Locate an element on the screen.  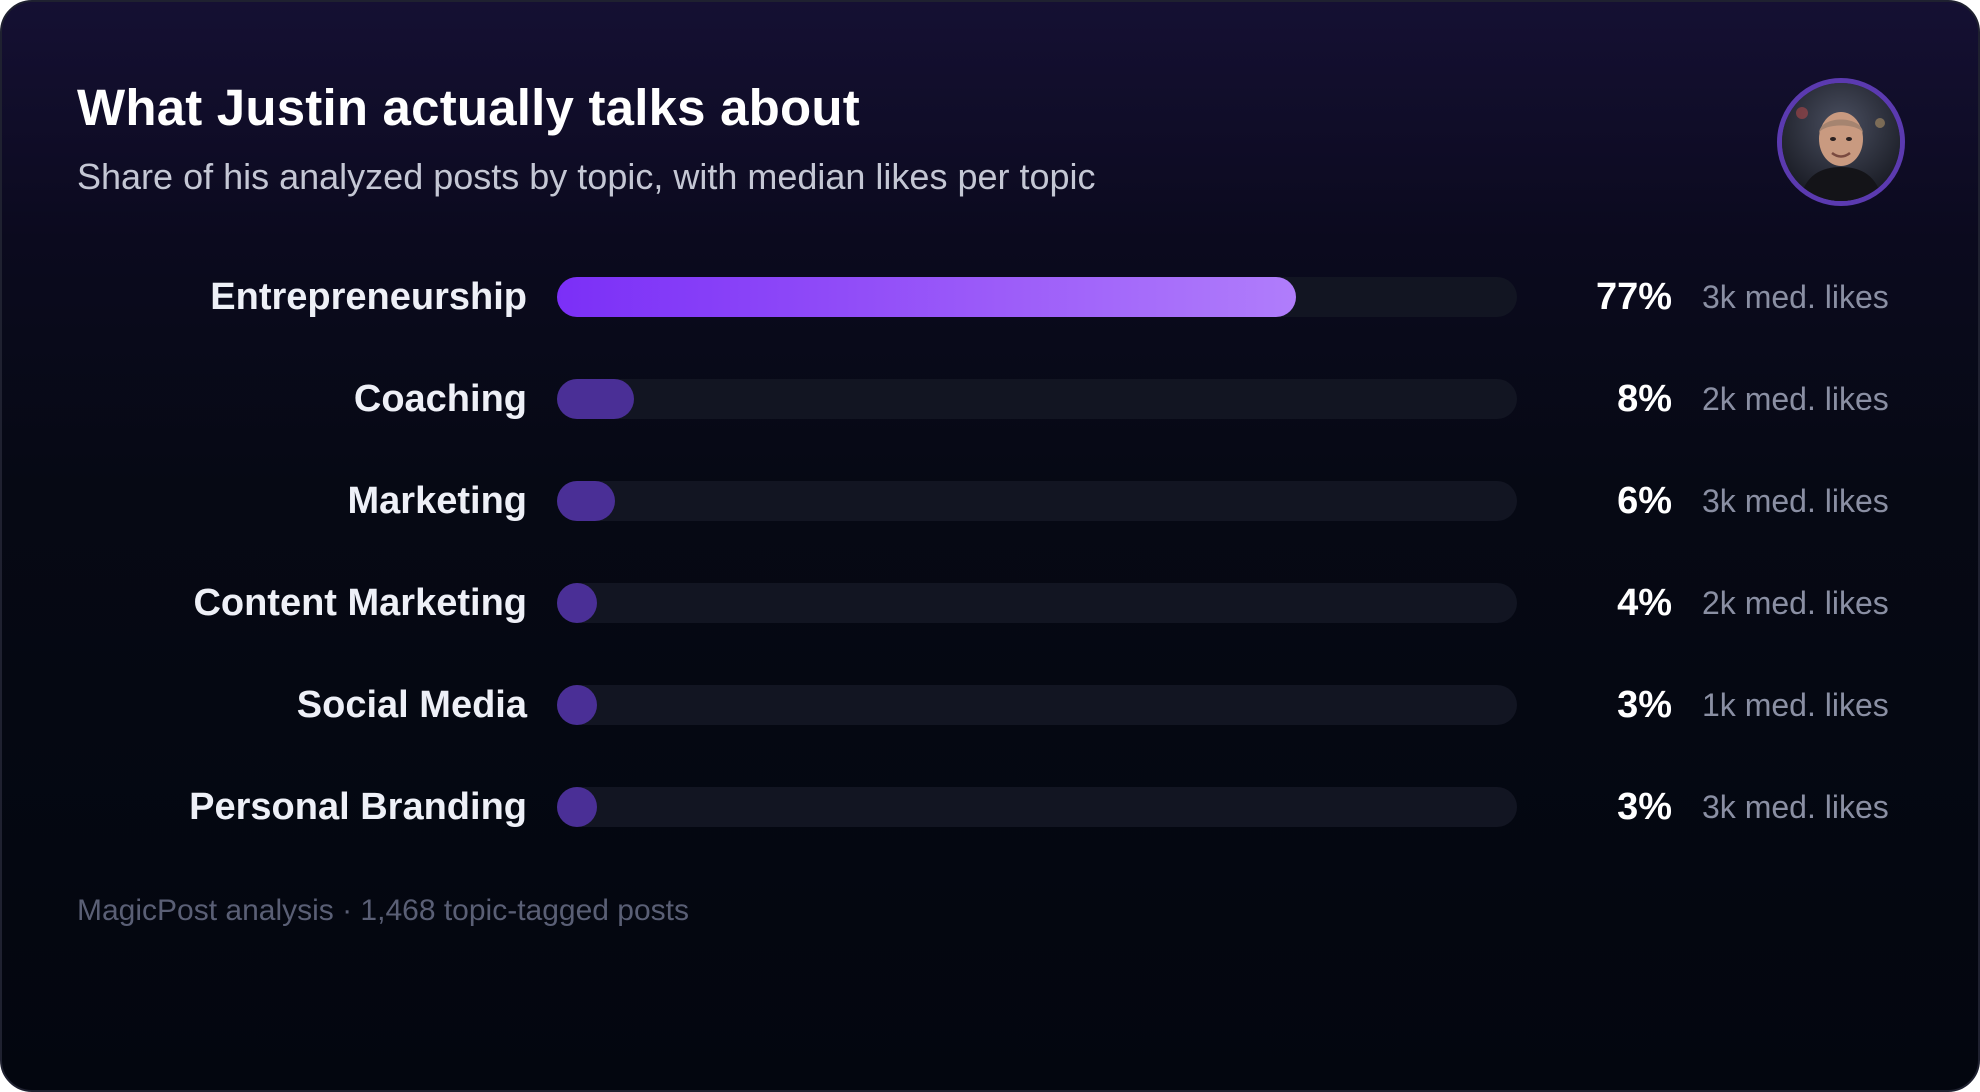
bar-row: Coaching 8% 2k med. likes is located at coordinates (990, 399).